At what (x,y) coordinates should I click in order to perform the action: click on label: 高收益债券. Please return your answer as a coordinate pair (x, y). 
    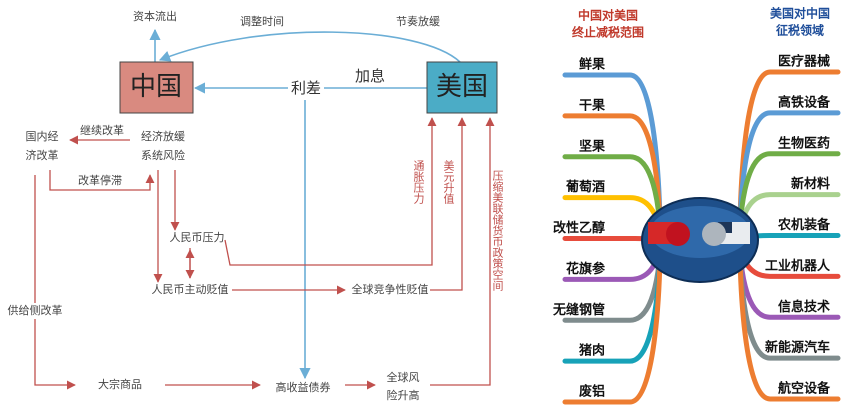
    Looking at the image, I should click on (303, 387).